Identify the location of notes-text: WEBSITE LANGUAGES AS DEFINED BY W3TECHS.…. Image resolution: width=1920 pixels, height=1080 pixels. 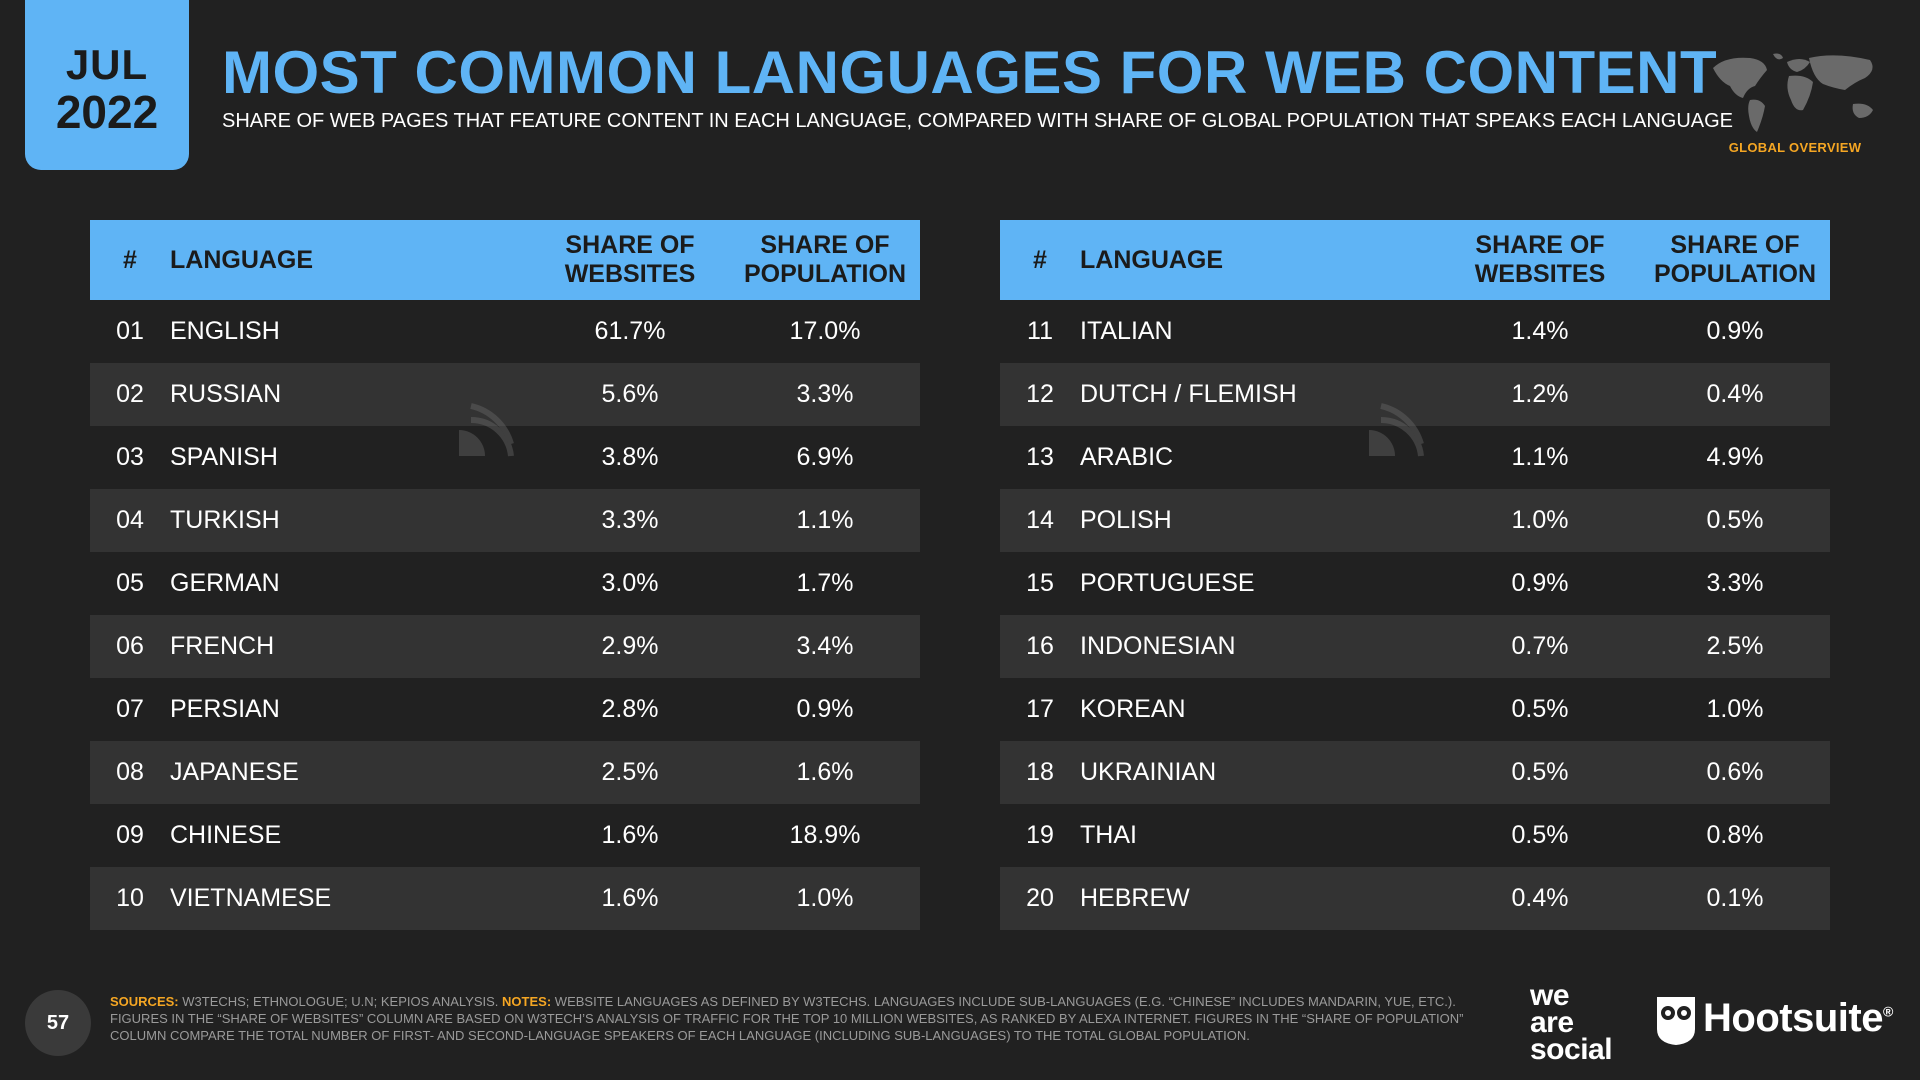
(787, 1018).